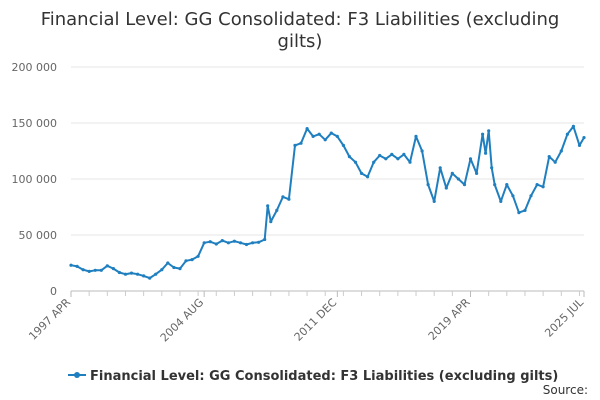  What do you see at coordinates (564, 317) in the screenshot?
I see `x-tick-label: 2025 JUL` at bounding box center [564, 317].